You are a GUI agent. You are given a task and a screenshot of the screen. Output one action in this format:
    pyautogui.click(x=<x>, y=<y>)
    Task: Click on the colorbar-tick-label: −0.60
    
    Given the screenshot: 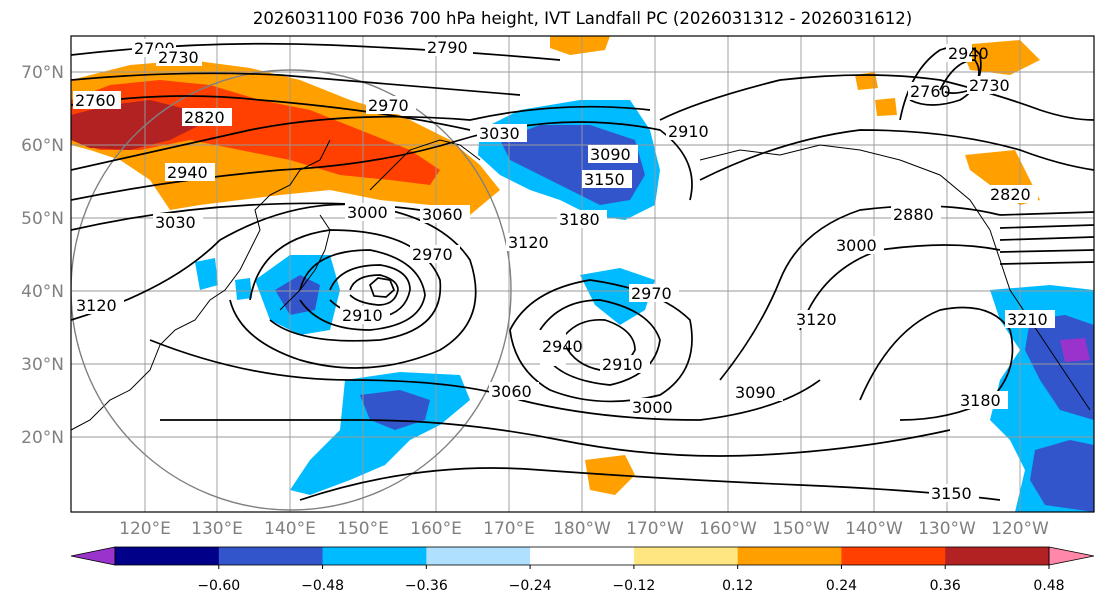 What is the action you would take?
    pyautogui.click(x=218, y=586)
    